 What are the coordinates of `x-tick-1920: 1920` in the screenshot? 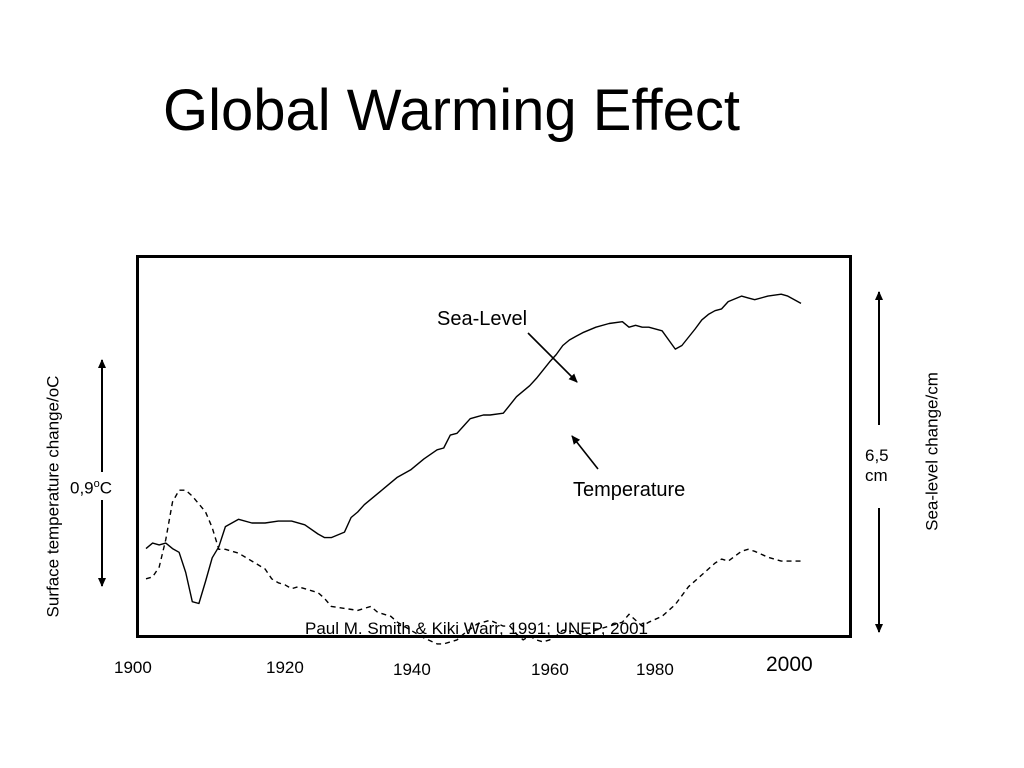 It's located at (285, 667).